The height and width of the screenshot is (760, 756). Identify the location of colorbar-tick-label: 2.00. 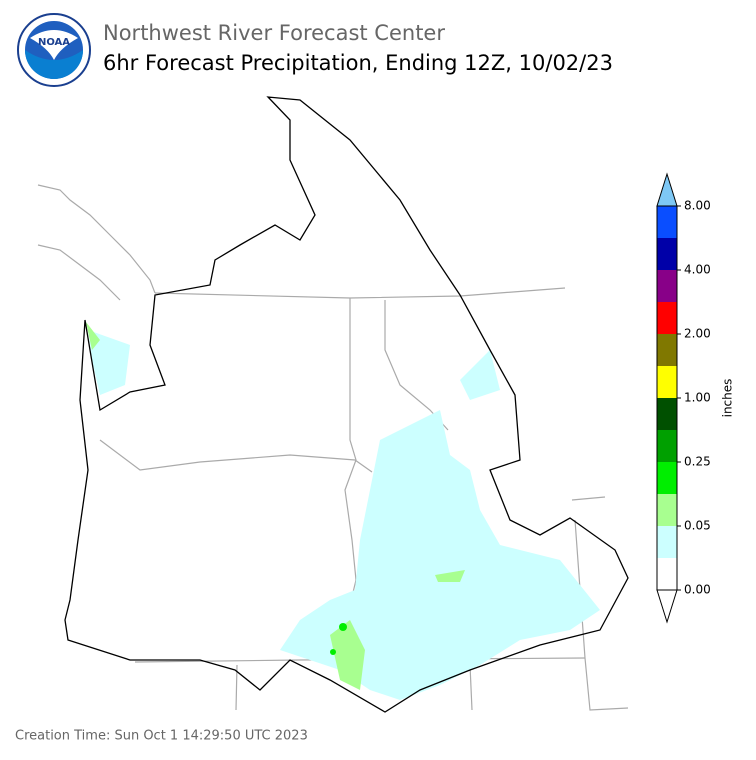
(697, 334).